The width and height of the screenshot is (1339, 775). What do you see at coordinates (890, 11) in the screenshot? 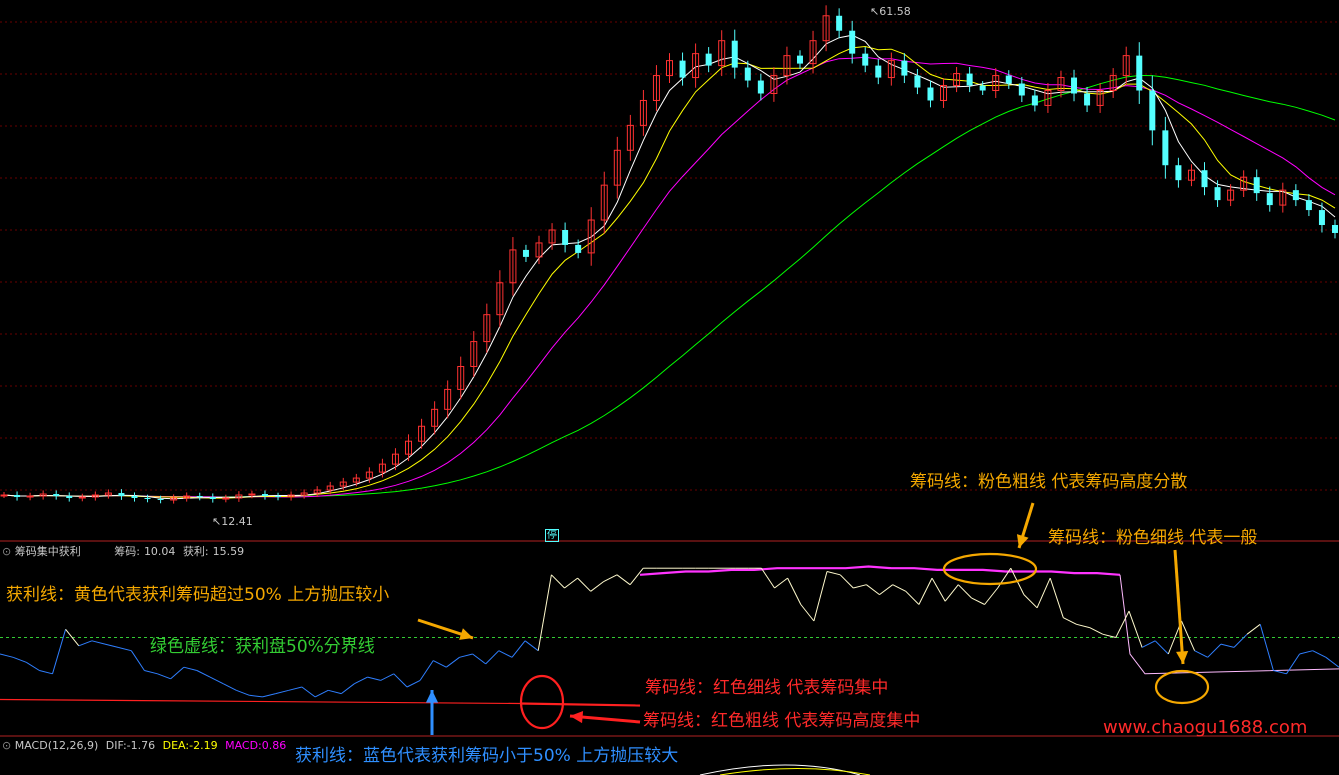
I see `high-price-label: ↖61.58` at bounding box center [890, 11].